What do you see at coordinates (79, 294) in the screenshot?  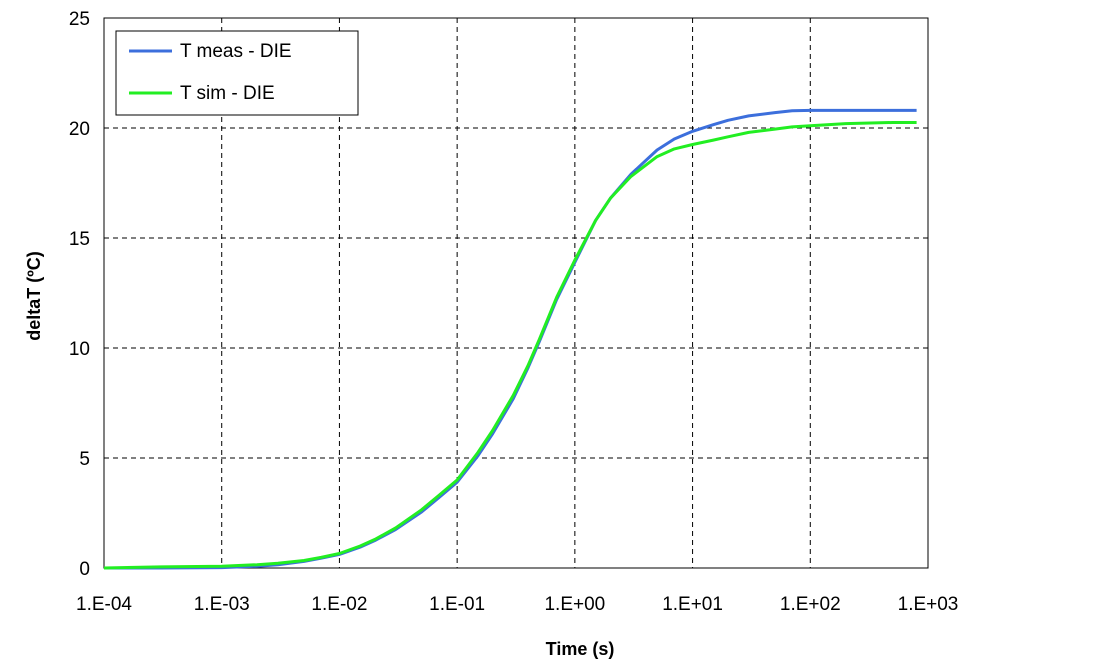 I see `y-tick-labels: 0 5 10 15 20 25` at bounding box center [79, 294].